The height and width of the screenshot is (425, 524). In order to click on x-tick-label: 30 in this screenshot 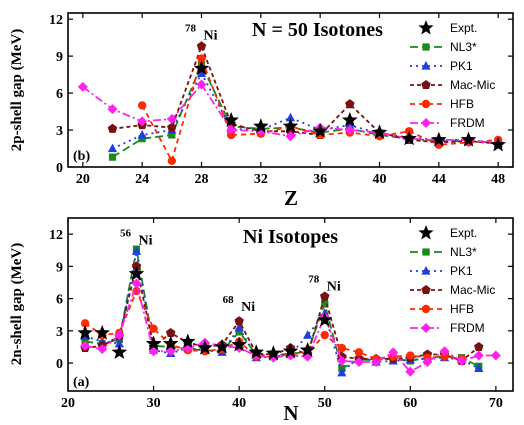, I will do `click(154, 403)`.